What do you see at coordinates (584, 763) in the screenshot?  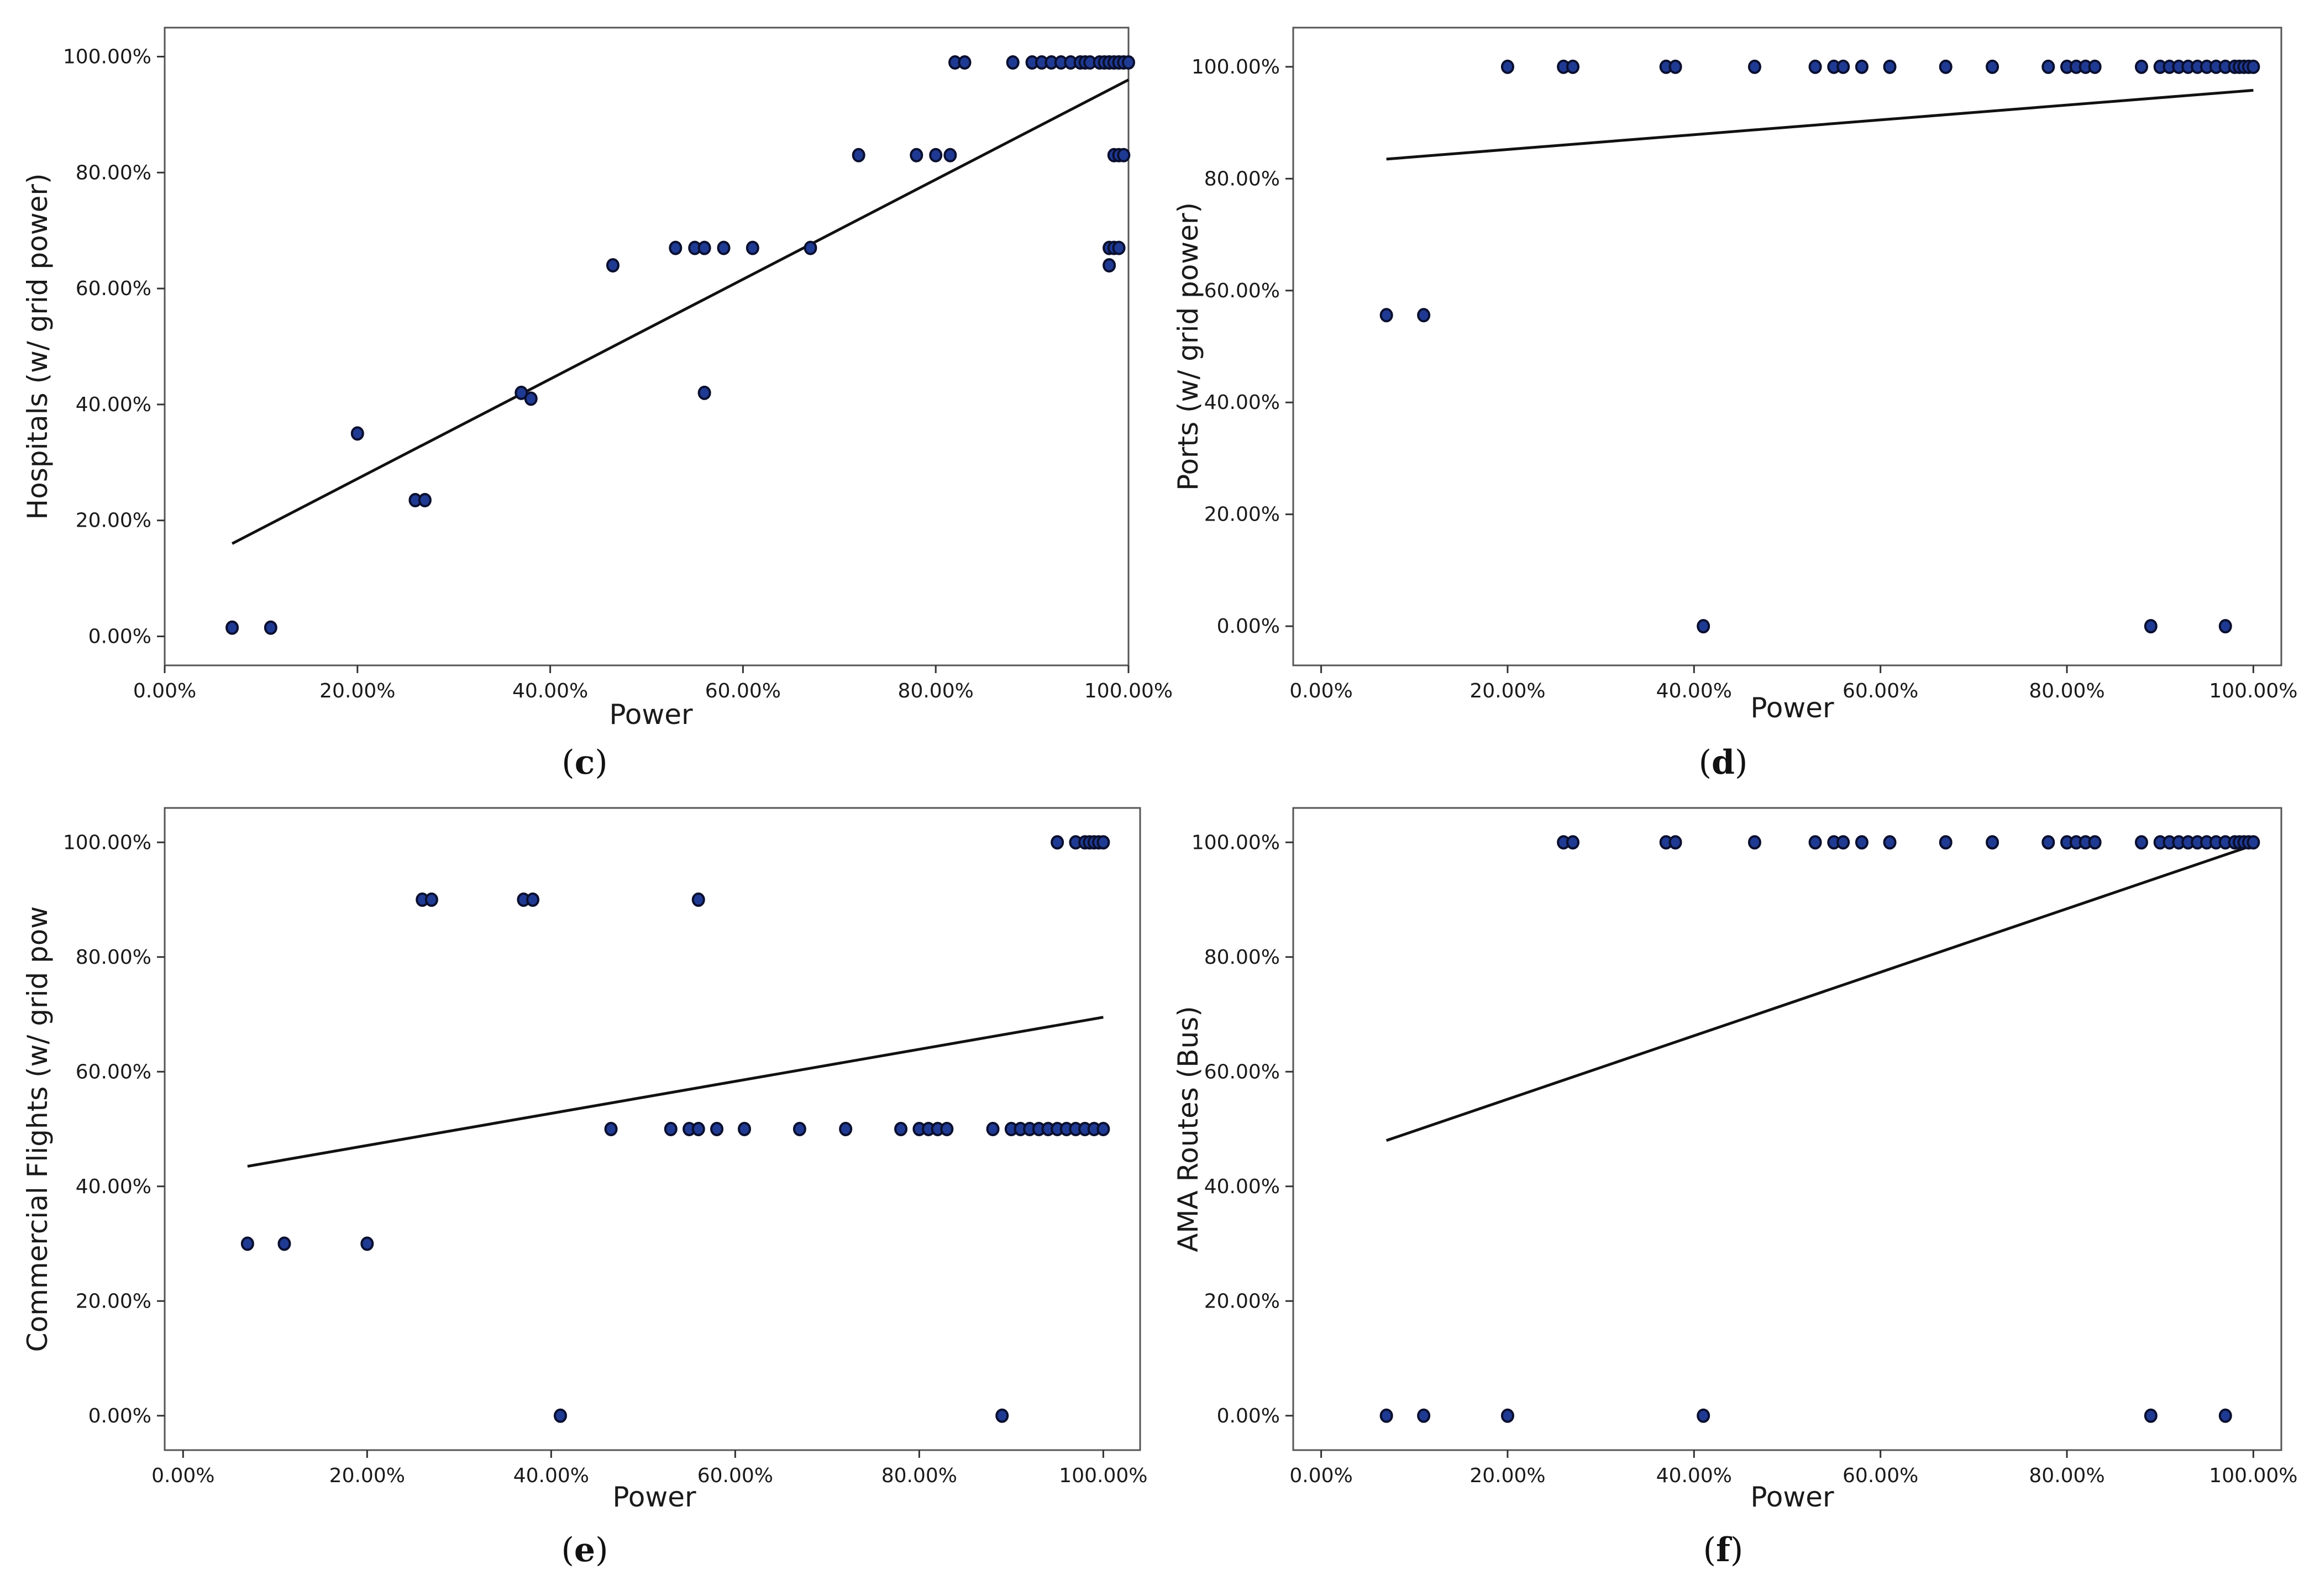 I see `panel-label: (c)` at bounding box center [584, 763].